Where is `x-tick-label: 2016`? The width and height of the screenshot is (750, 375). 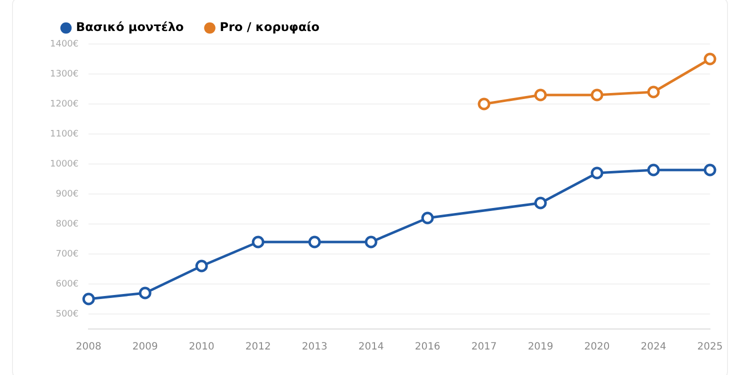
x-tick-label: 2016 is located at coordinates (427, 347).